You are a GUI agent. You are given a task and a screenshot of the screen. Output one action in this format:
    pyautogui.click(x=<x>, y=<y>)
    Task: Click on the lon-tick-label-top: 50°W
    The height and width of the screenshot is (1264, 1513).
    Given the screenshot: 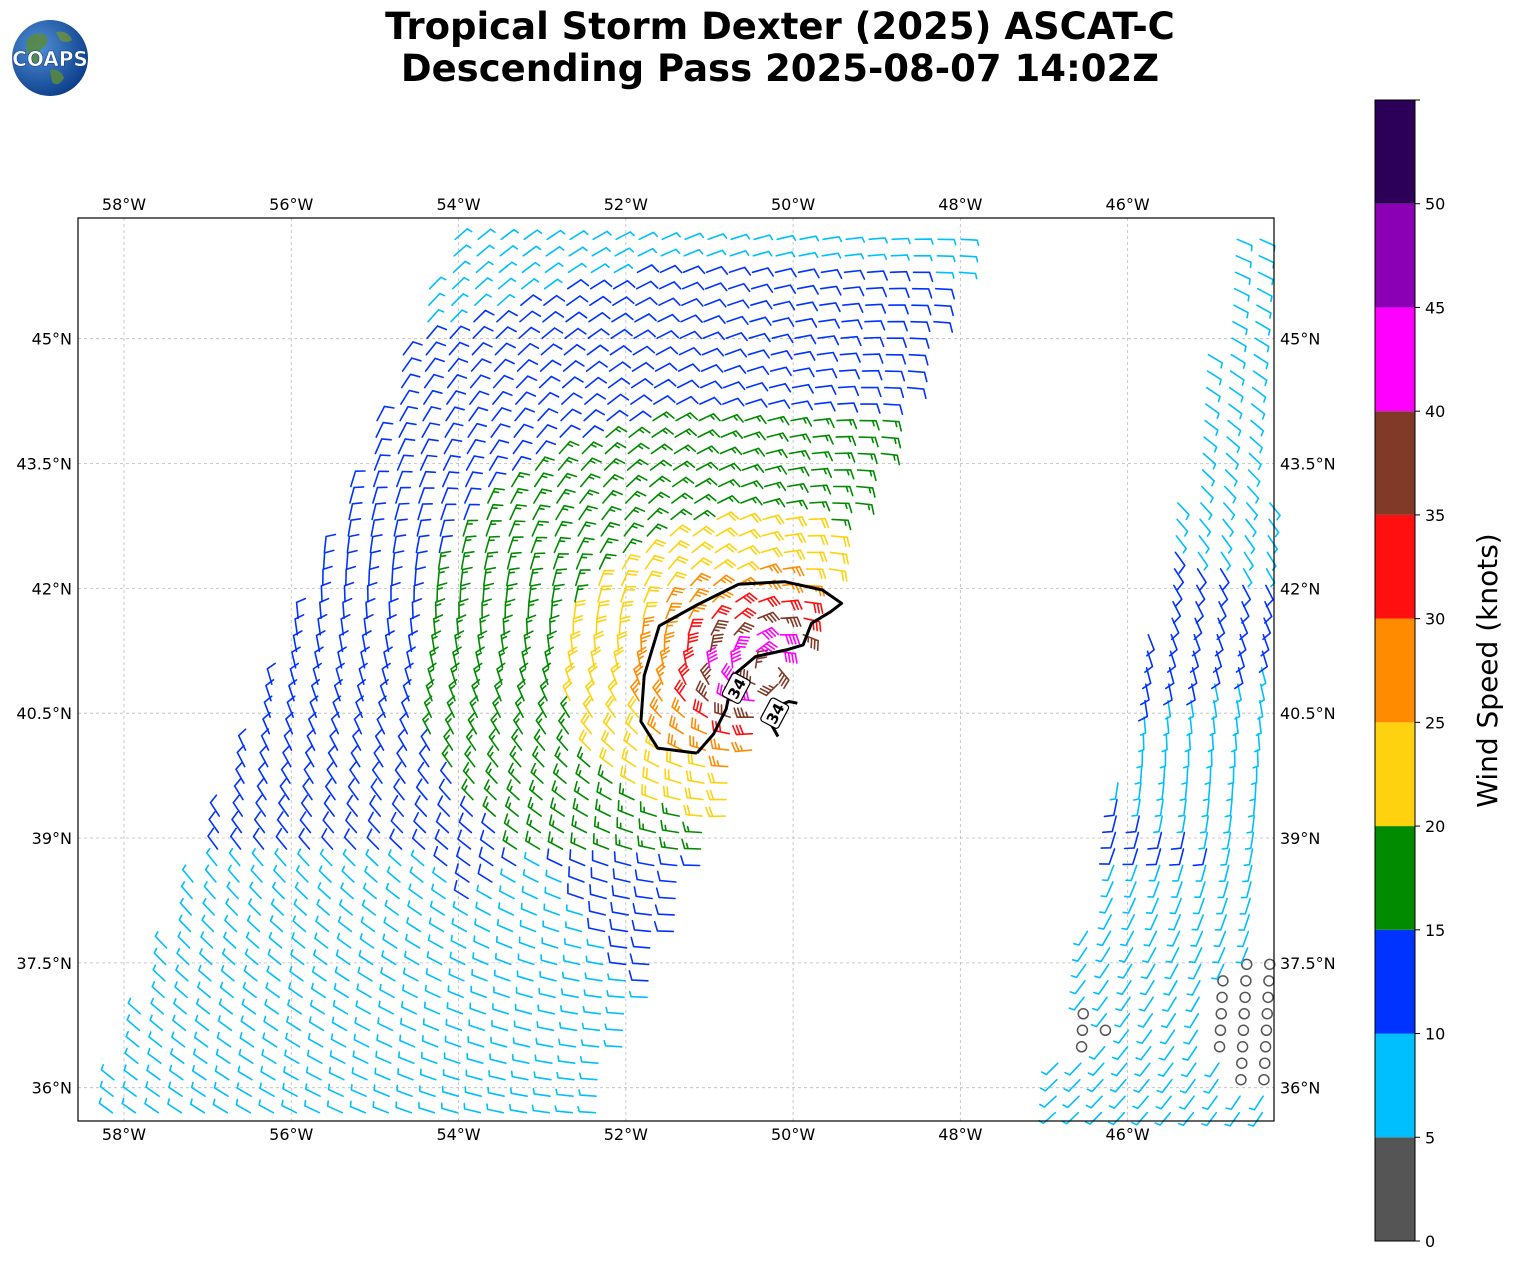 What is the action you would take?
    pyautogui.click(x=793, y=204)
    